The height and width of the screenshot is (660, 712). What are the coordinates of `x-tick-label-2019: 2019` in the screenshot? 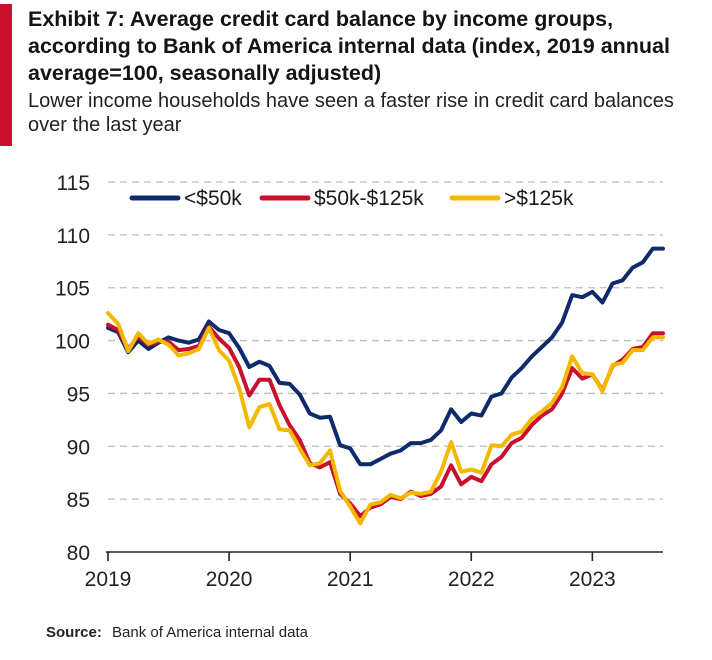 It's located at (108, 579).